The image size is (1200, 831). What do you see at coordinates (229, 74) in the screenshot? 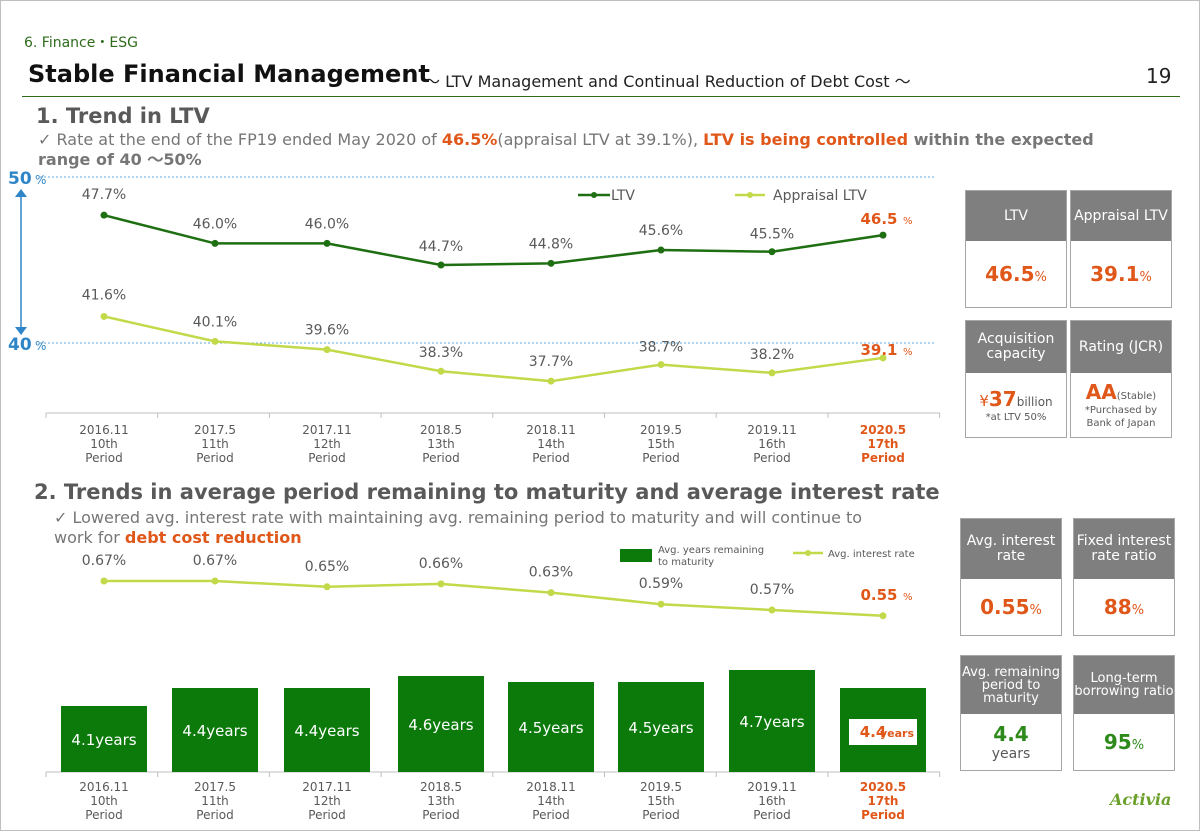
I see `slide-title: Stable Financial Management` at bounding box center [229, 74].